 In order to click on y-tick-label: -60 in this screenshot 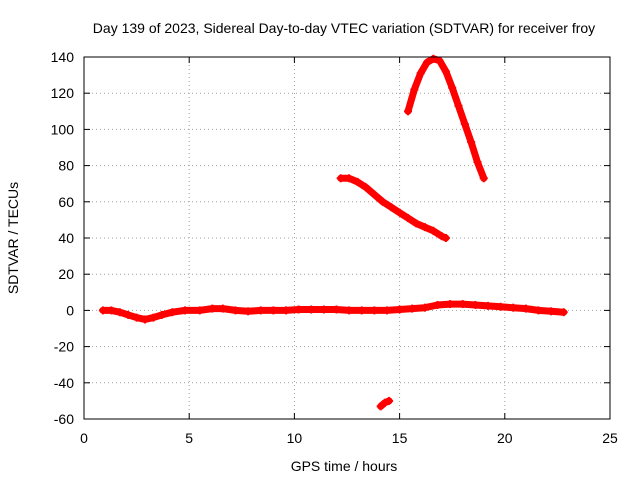, I will do `click(64, 419)`.